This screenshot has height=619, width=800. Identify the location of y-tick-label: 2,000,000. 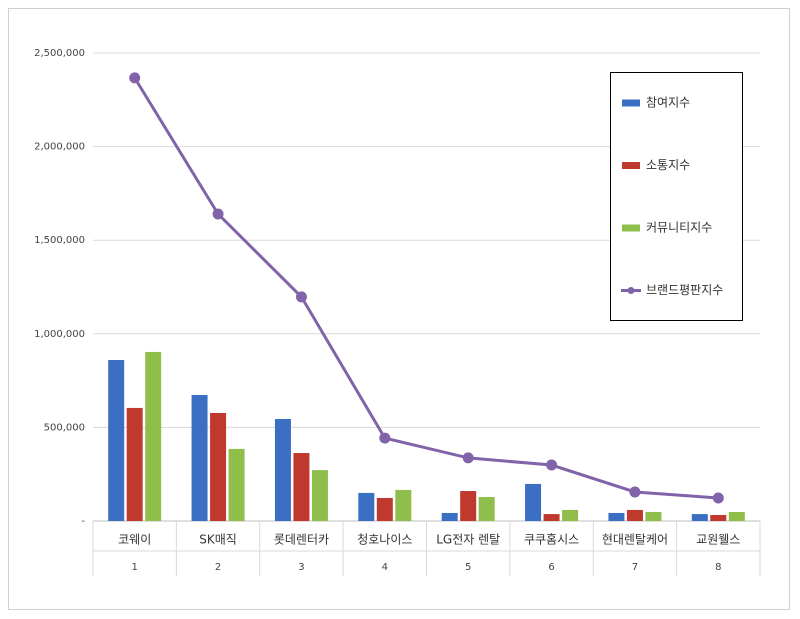
(59, 147).